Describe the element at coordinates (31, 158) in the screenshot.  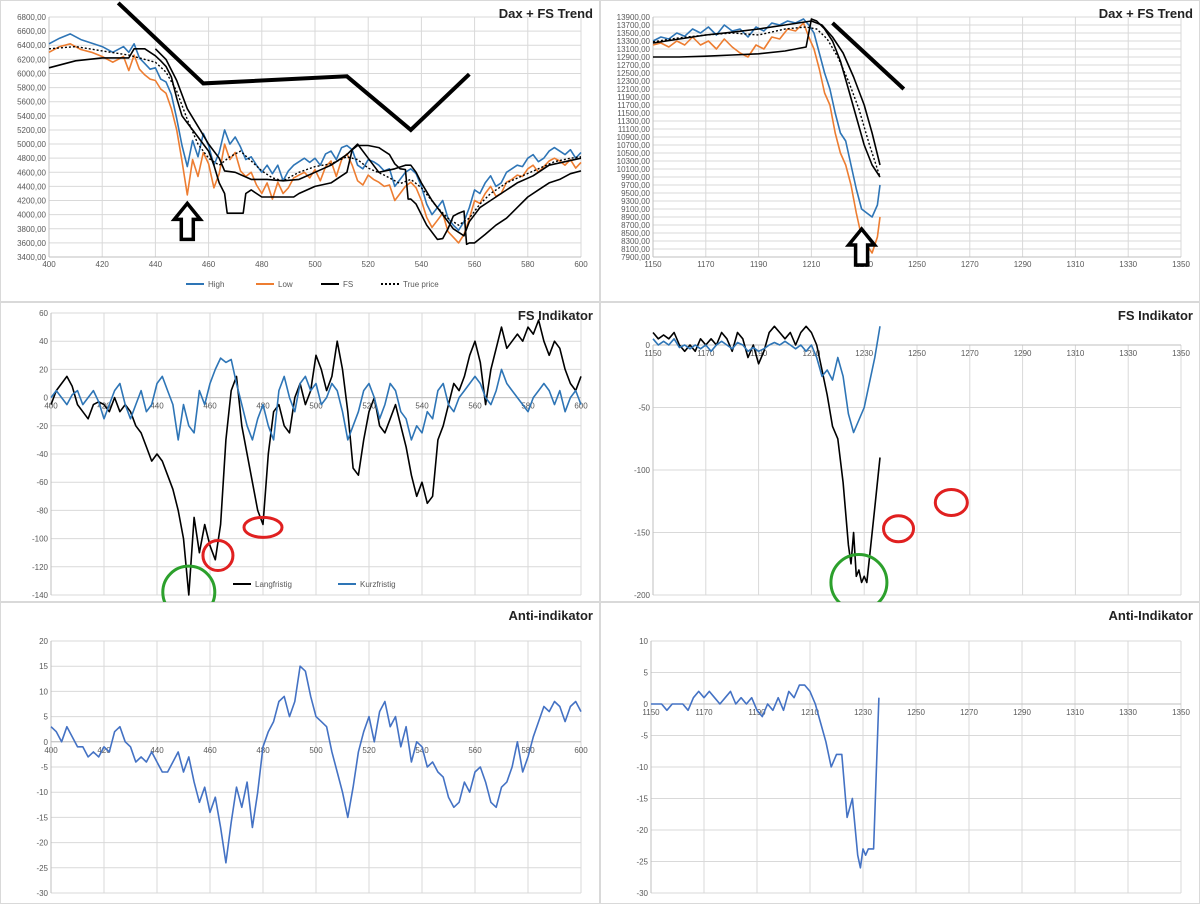
I see `y-tick-label: 4800,00` at that location.